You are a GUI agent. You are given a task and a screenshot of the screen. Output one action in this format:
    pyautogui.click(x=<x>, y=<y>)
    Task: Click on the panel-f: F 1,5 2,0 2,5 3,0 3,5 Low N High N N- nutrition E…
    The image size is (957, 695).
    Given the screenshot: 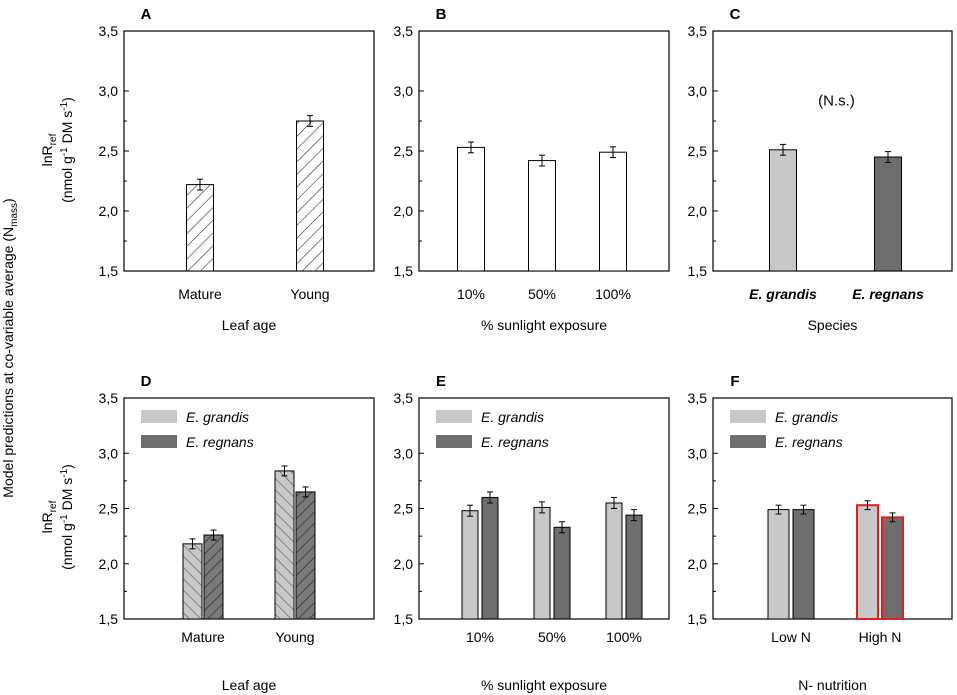 What is the action you would take?
    pyautogui.click(x=820, y=533)
    